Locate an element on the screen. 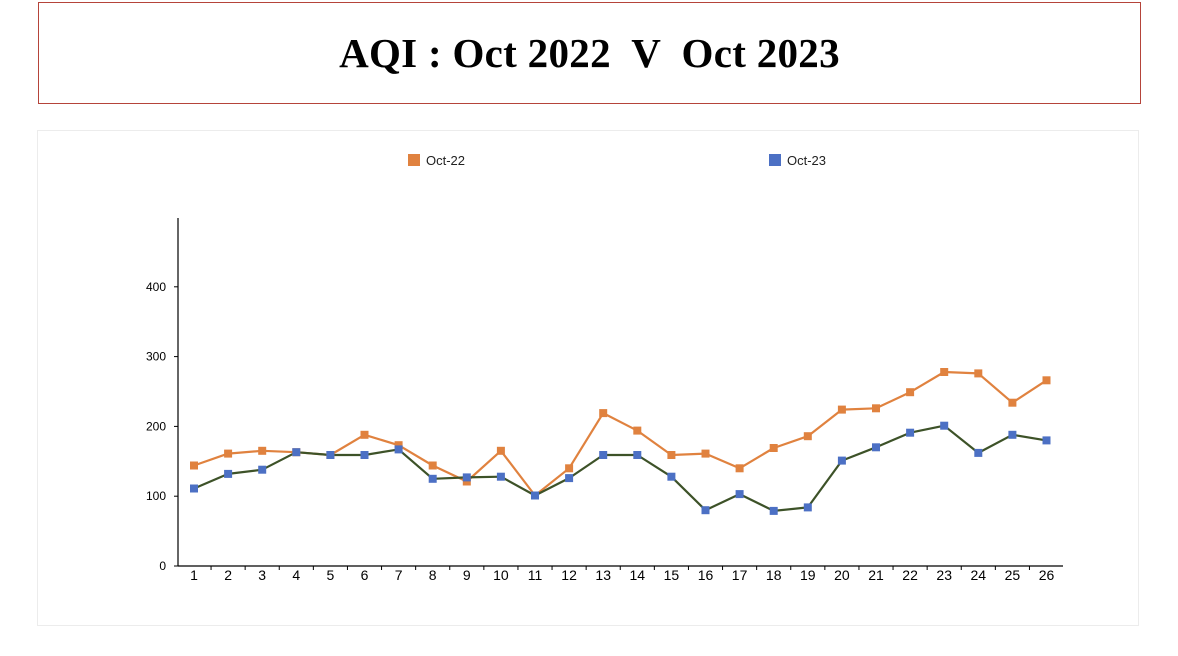 The height and width of the screenshot is (656, 1178). x-tick-label: 14 is located at coordinates (638, 575).